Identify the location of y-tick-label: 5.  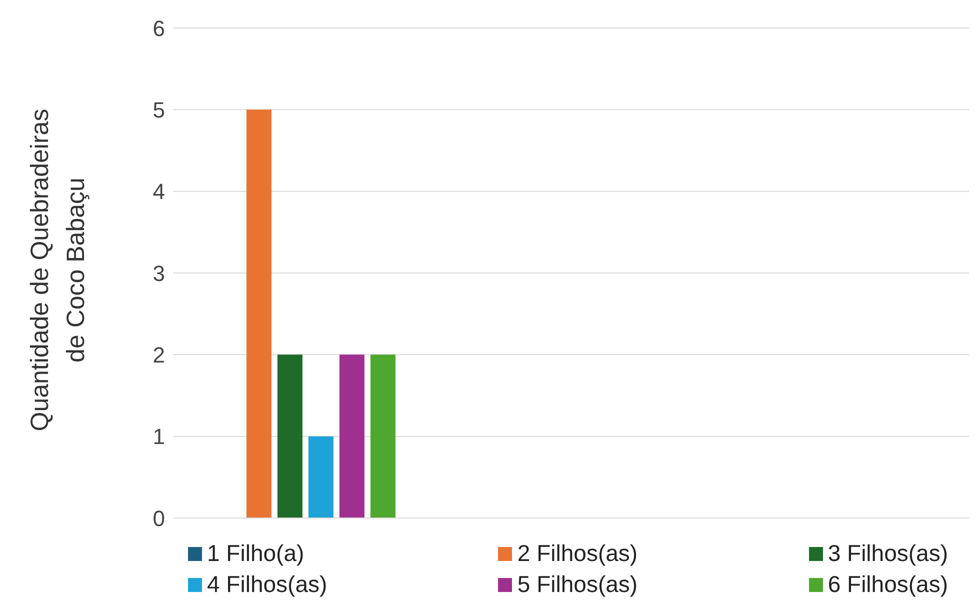
(158, 109).